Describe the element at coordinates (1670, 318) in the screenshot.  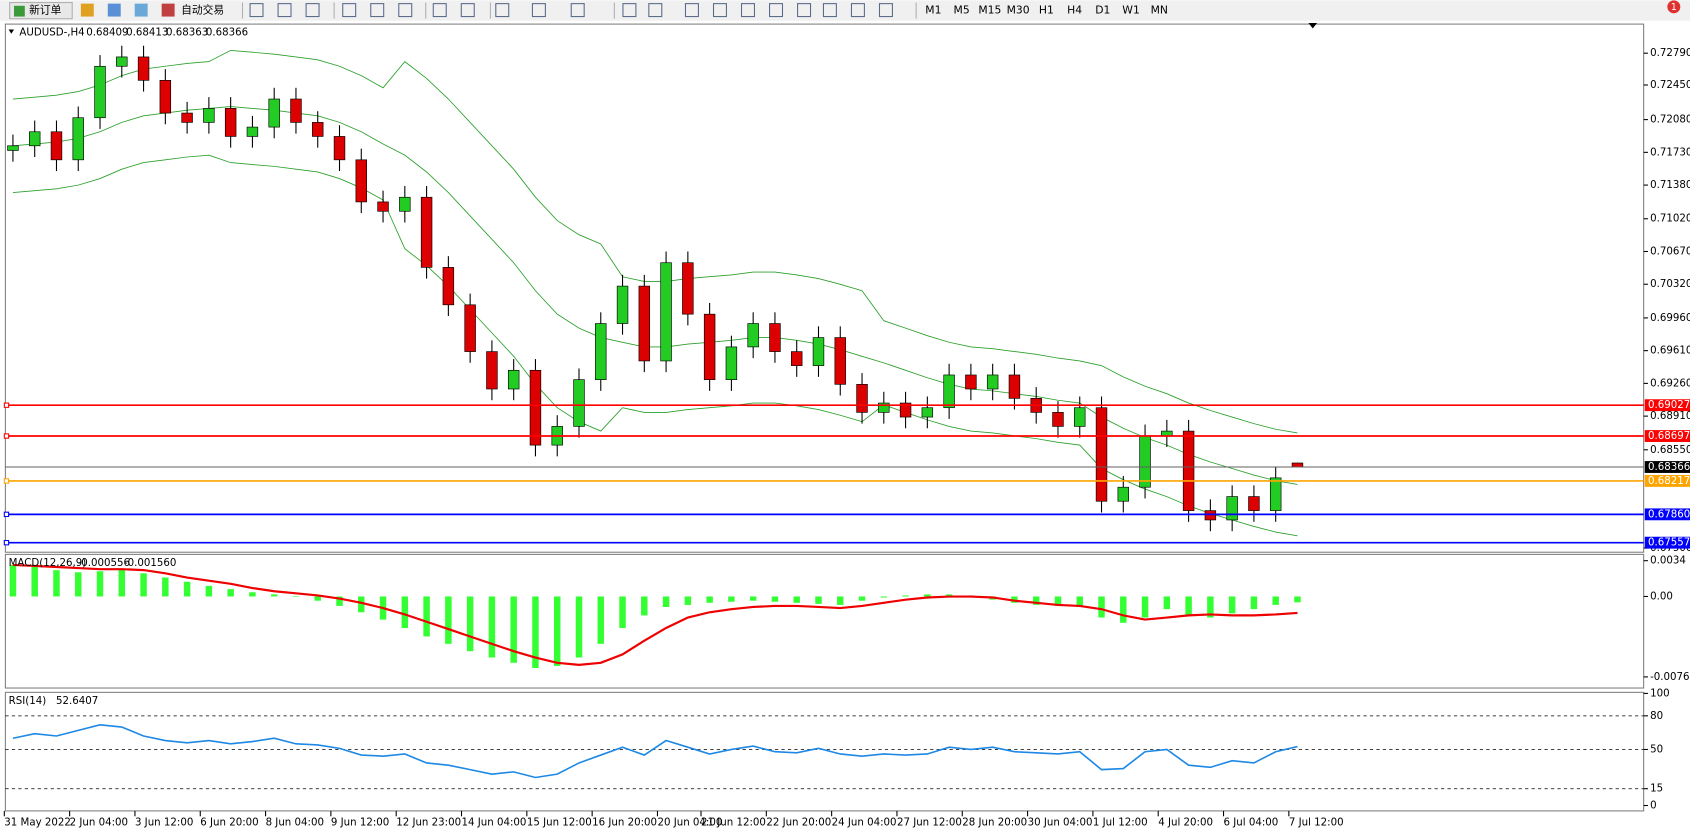
I see `y-tick-label: 0.69960` at that location.